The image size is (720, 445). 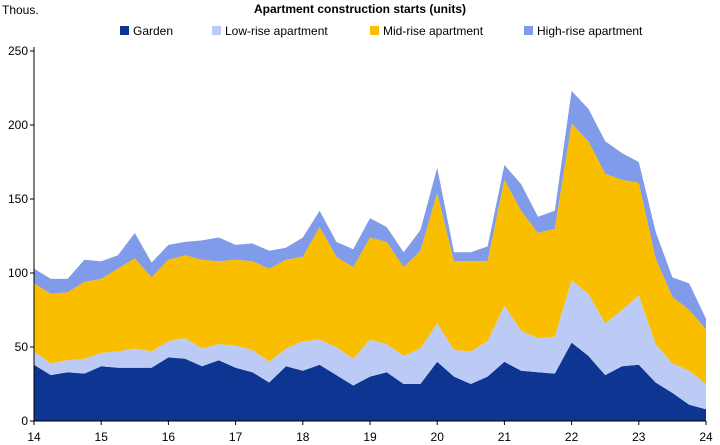 I want to click on x-tick-label: 16, so click(x=169, y=437).